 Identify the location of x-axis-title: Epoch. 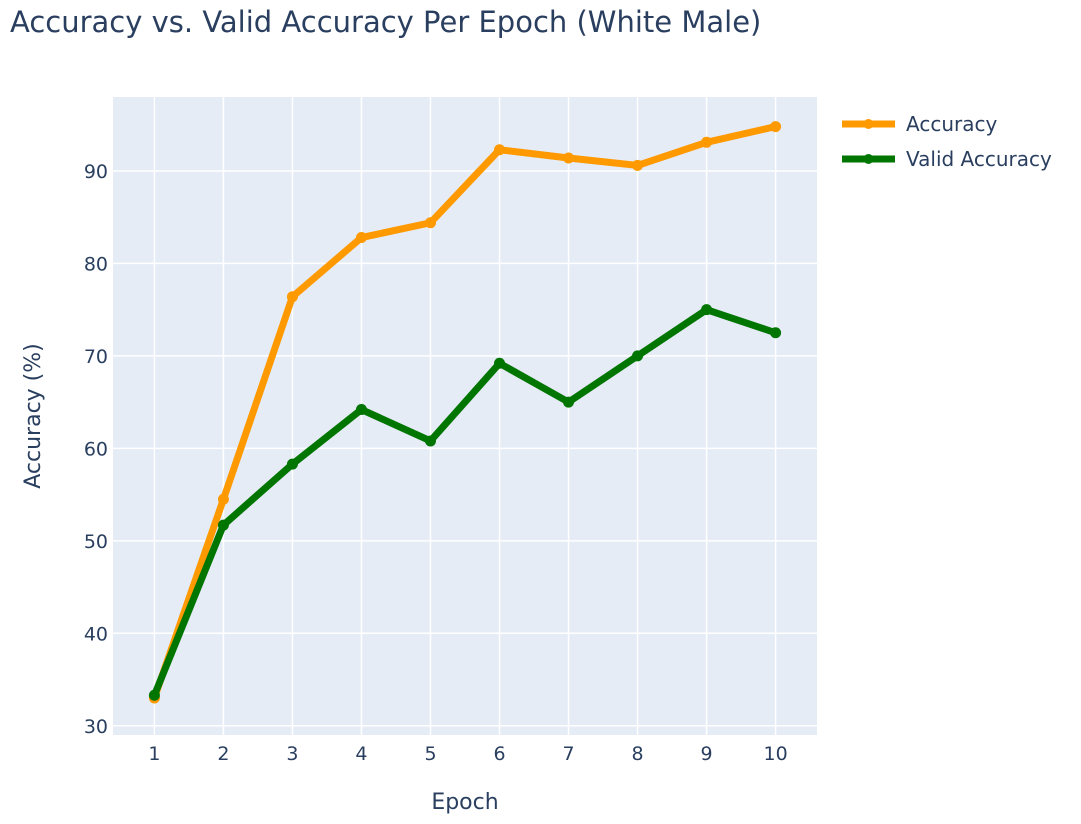
(464, 802).